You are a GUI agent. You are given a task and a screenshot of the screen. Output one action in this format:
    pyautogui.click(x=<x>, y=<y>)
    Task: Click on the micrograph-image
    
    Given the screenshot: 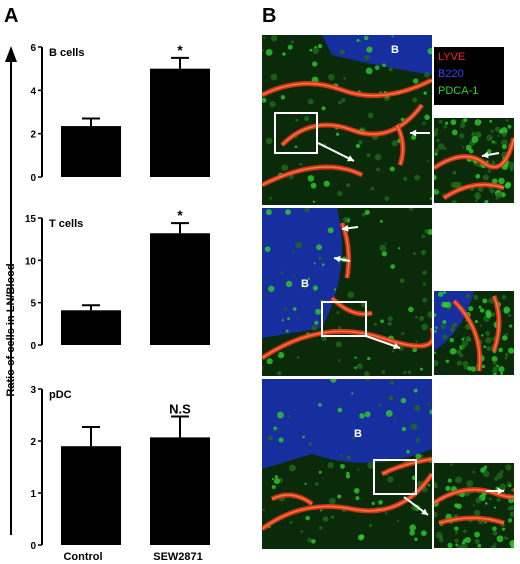 What is the action you would take?
    pyautogui.click(x=347, y=120)
    